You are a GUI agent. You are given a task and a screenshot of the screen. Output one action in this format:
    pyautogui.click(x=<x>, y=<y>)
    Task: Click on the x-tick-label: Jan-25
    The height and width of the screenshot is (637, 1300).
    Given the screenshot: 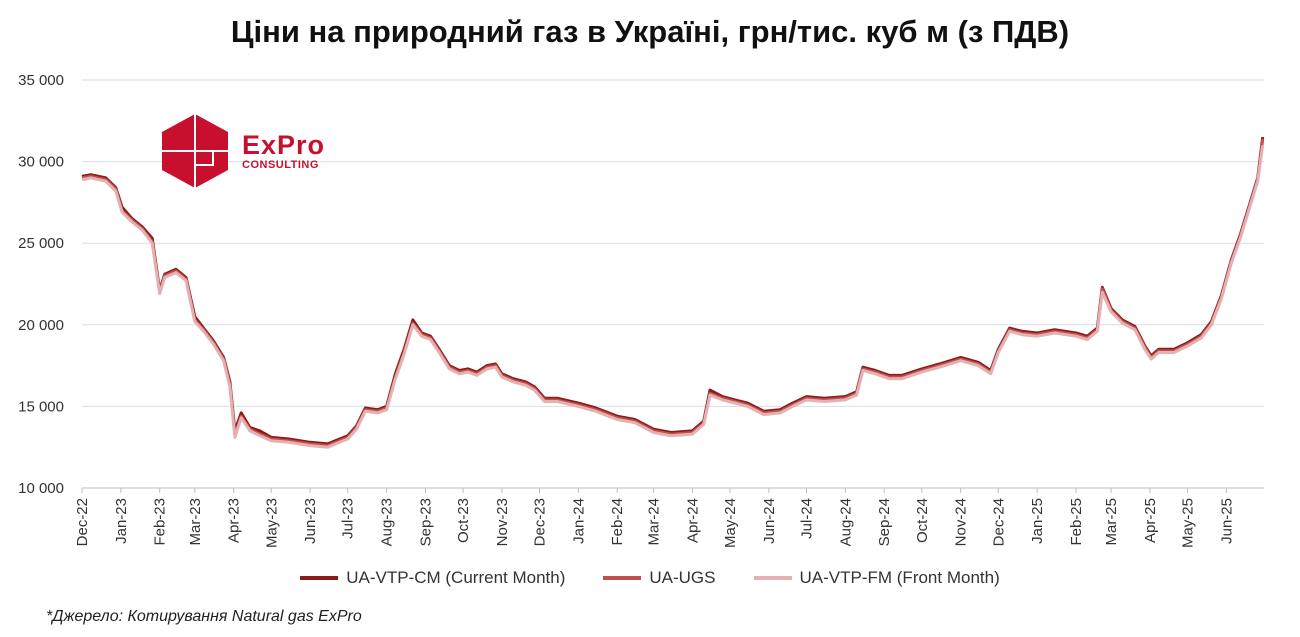 What is the action you would take?
    pyautogui.click(x=1037, y=521)
    